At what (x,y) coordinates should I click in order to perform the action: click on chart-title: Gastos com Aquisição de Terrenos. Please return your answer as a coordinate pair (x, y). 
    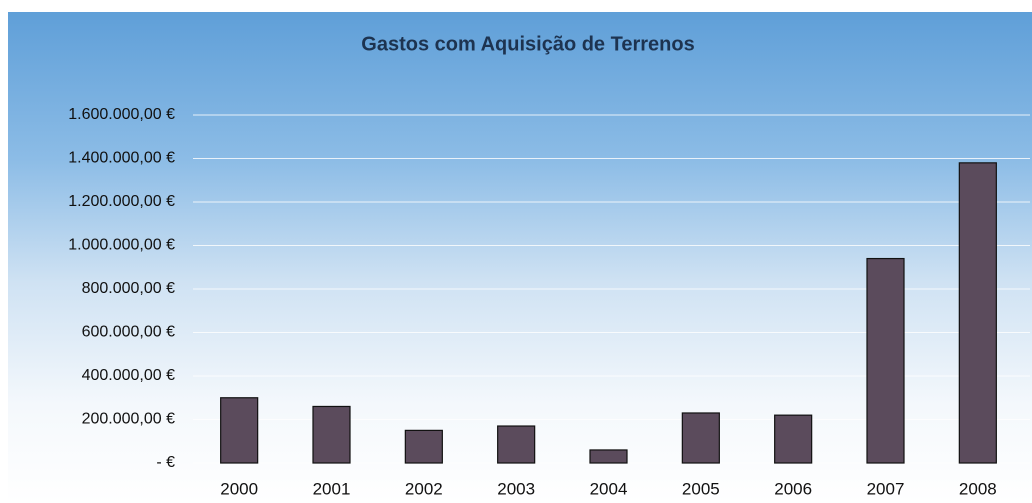
    Looking at the image, I should click on (527, 44).